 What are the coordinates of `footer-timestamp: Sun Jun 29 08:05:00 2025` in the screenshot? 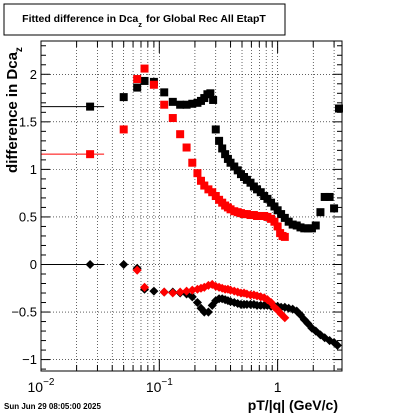 It's located at (52, 406).